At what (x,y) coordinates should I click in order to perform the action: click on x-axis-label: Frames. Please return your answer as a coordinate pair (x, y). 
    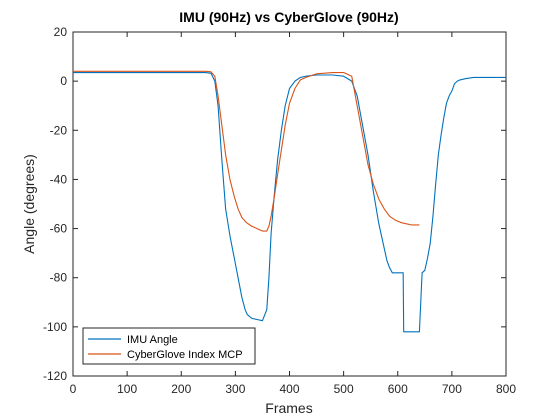
    Looking at the image, I should click on (288, 408).